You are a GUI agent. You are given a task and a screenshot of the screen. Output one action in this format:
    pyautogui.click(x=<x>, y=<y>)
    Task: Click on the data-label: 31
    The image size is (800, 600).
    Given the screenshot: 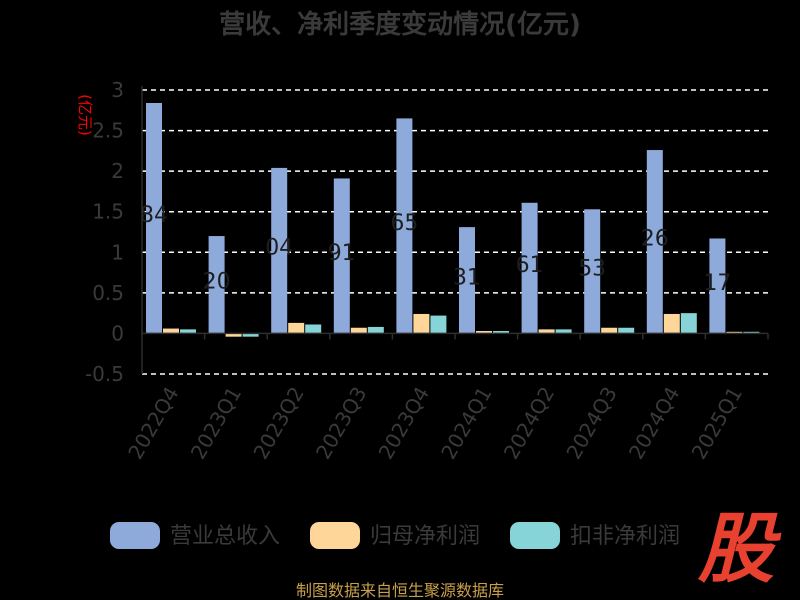 What is the action you would take?
    pyautogui.click(x=467, y=277)
    